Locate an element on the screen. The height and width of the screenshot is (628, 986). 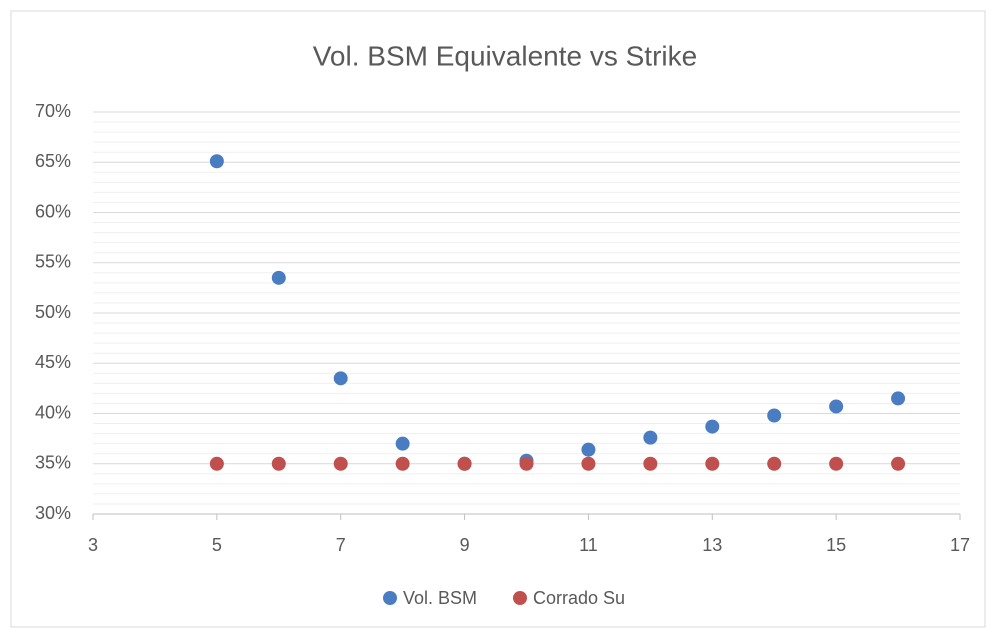
y-tick-label: 30% is located at coordinates (53, 513).